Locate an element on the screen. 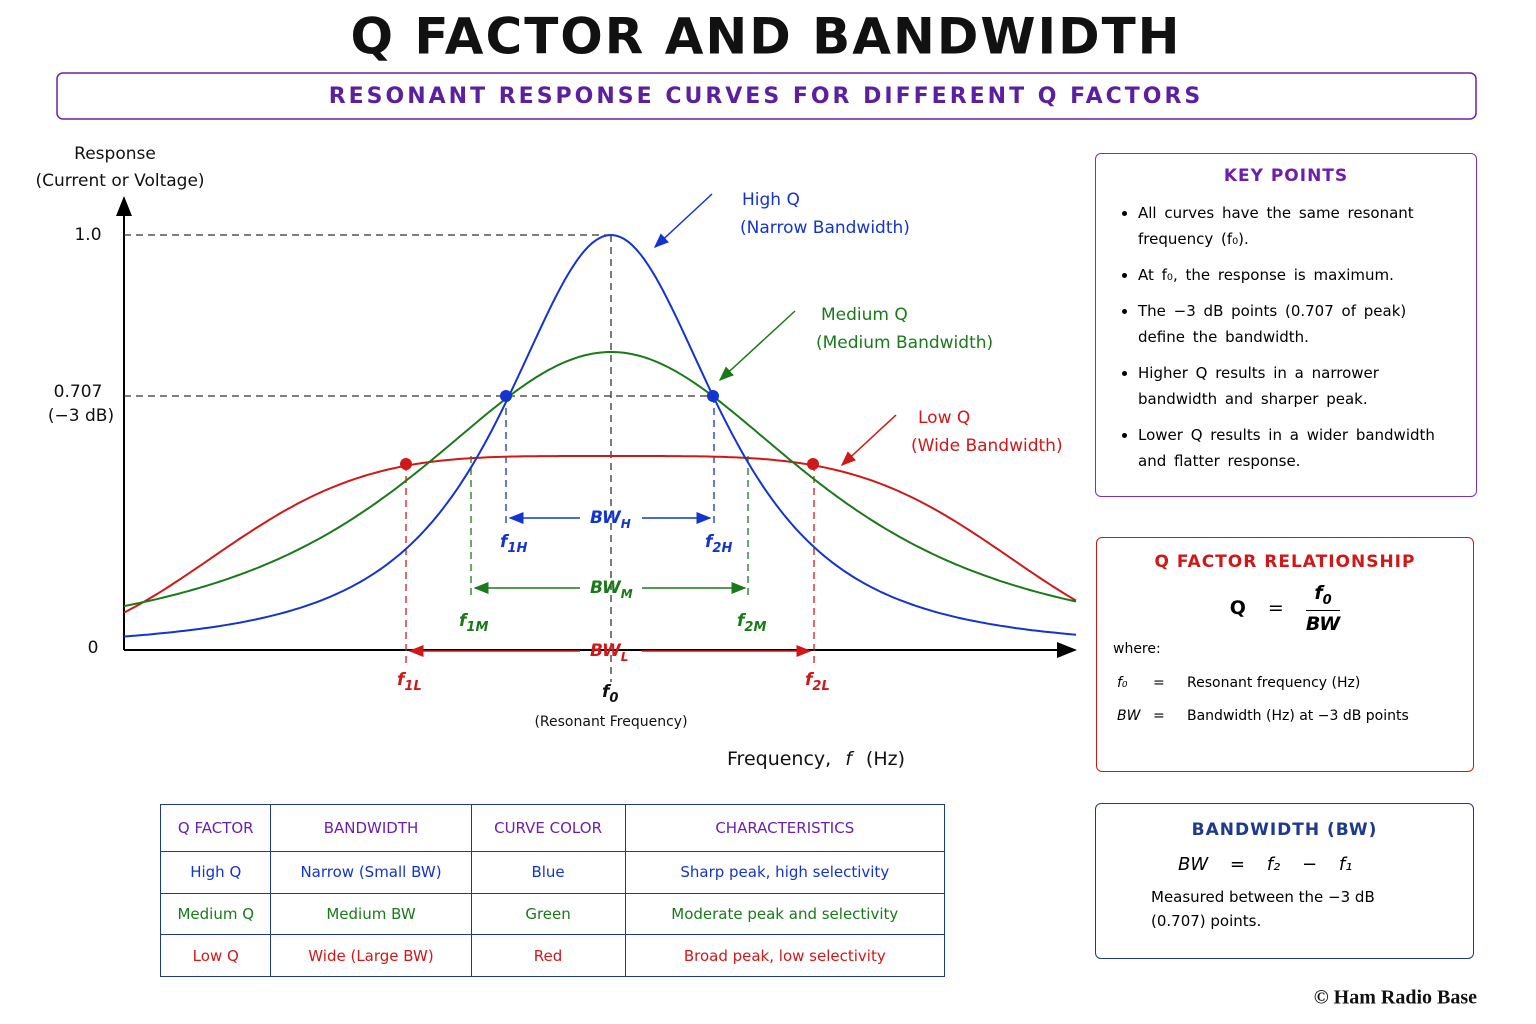 This screenshot has width=1536, height=1024. curve-note: (Medium Bandwidth) is located at coordinates (904, 343).